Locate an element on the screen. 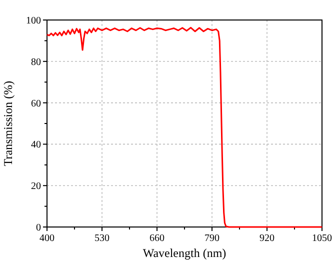 The image size is (334, 267). x-tick-label: 920 is located at coordinates (267, 238).